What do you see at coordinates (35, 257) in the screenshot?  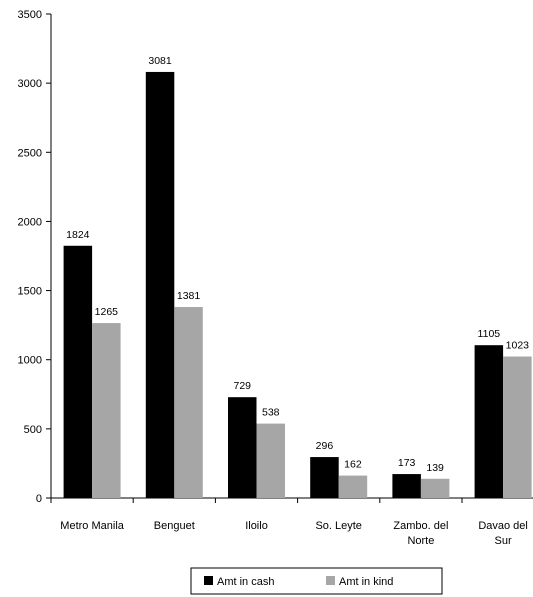 I see `y-axis: 0 500 1000 1500 2000 2500 3000 3500` at bounding box center [35, 257].